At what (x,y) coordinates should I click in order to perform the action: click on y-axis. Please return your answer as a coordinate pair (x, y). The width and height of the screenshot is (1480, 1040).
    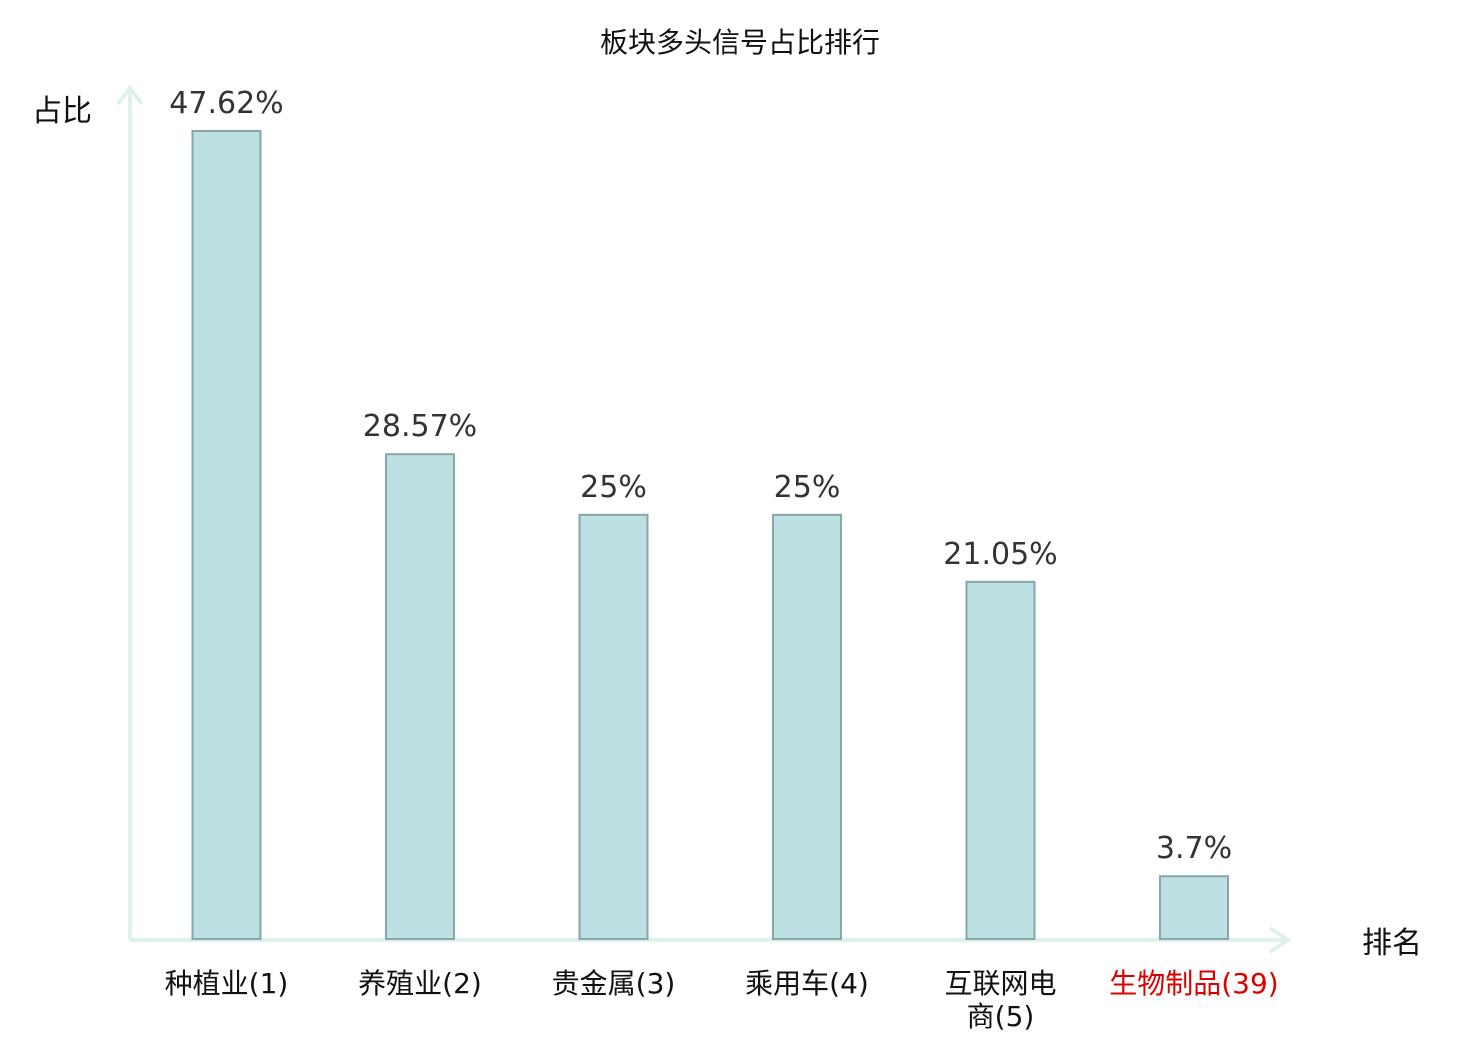
    Looking at the image, I should click on (130, 512).